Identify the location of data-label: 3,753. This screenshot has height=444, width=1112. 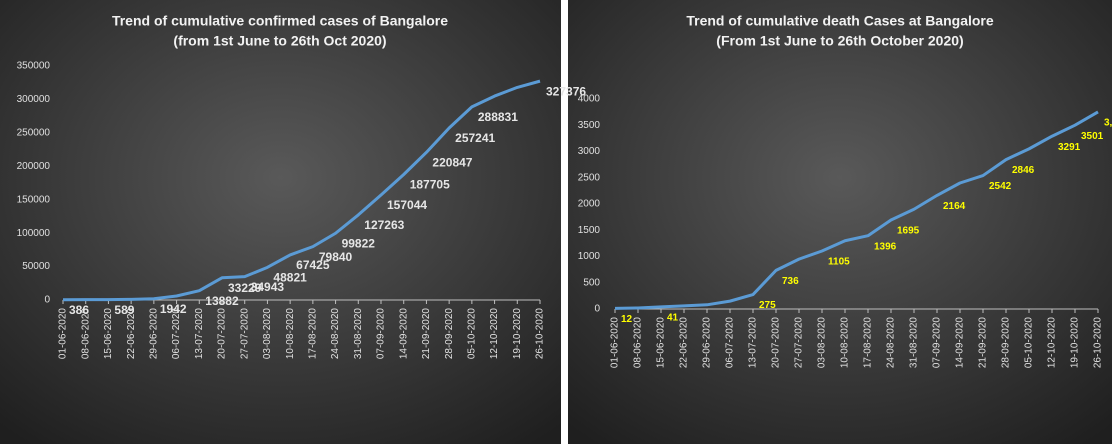
(1108, 123).